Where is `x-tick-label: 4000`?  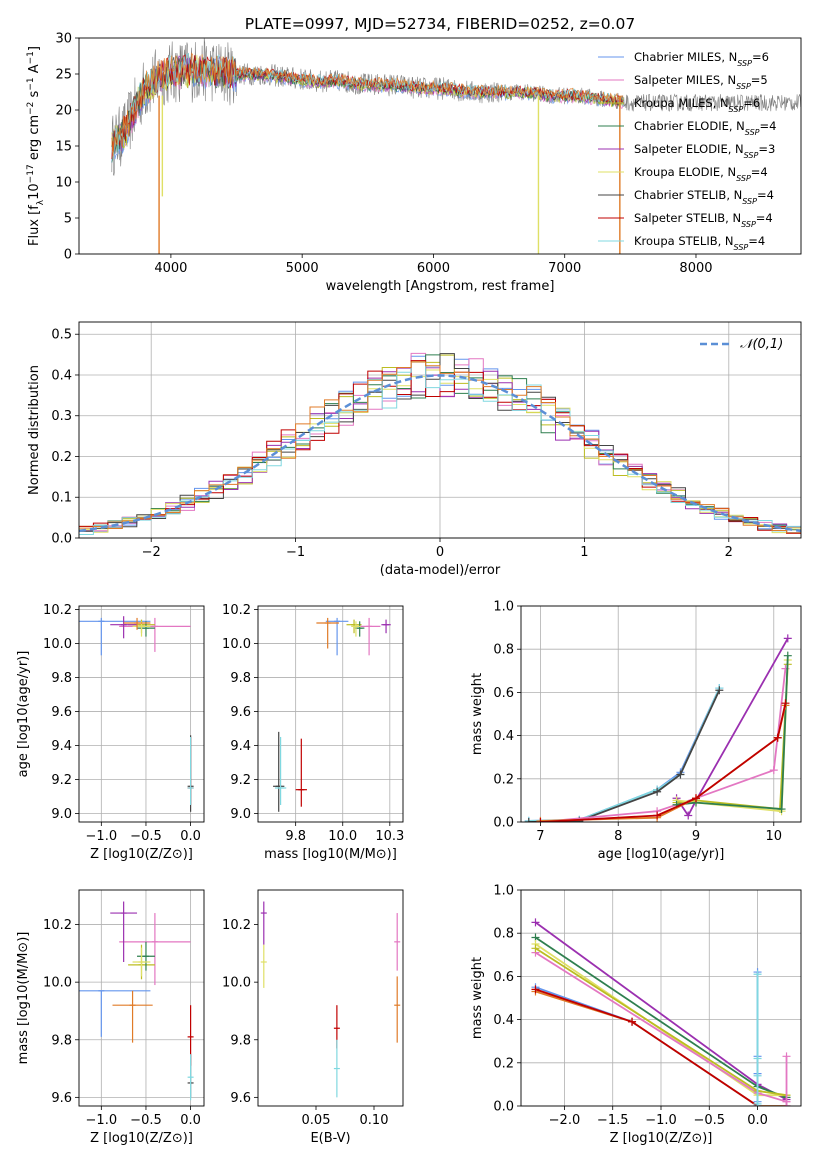 x-tick-label: 4000 is located at coordinates (170, 268).